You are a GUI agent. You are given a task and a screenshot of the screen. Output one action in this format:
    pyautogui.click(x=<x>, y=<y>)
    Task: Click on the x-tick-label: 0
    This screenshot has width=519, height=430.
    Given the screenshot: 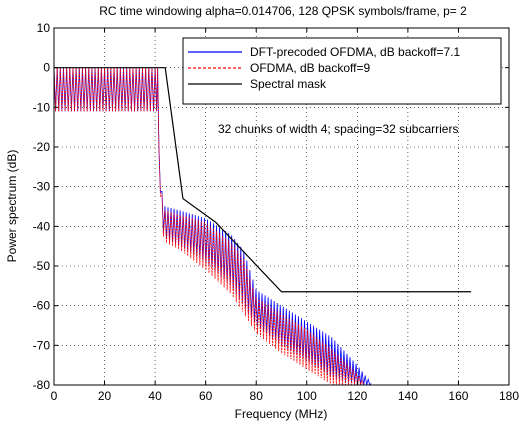 What is the action you would take?
    pyautogui.click(x=54, y=396)
    